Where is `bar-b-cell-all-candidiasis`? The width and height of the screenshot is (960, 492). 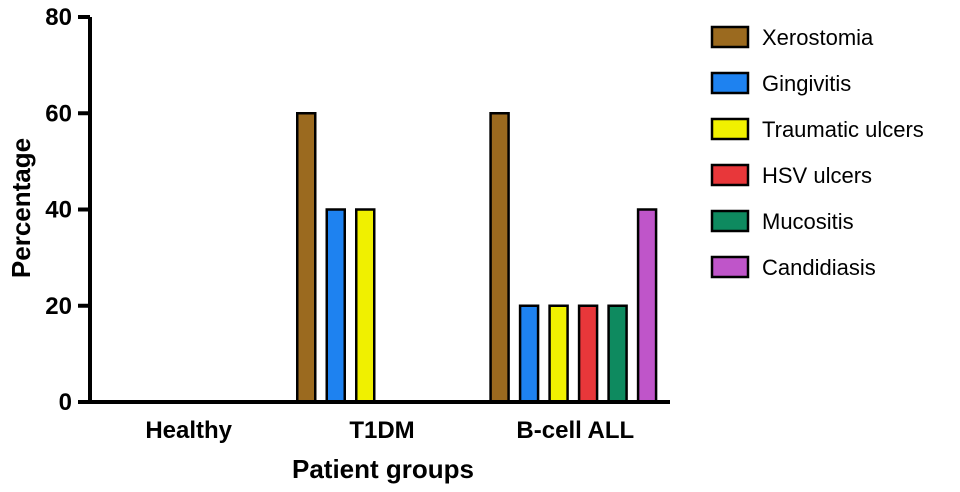 bar-b-cell-all-candidiasis is located at coordinates (647, 306).